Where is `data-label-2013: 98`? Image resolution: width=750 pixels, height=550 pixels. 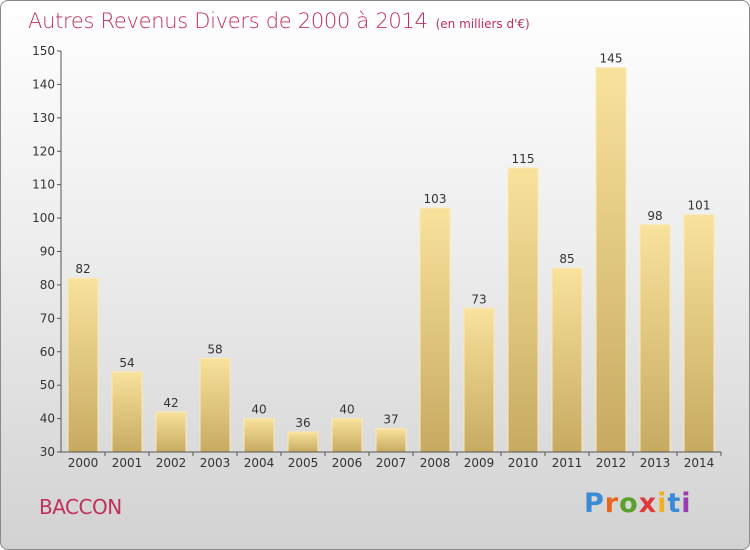
data-label-2013: 98 is located at coordinates (654, 216).